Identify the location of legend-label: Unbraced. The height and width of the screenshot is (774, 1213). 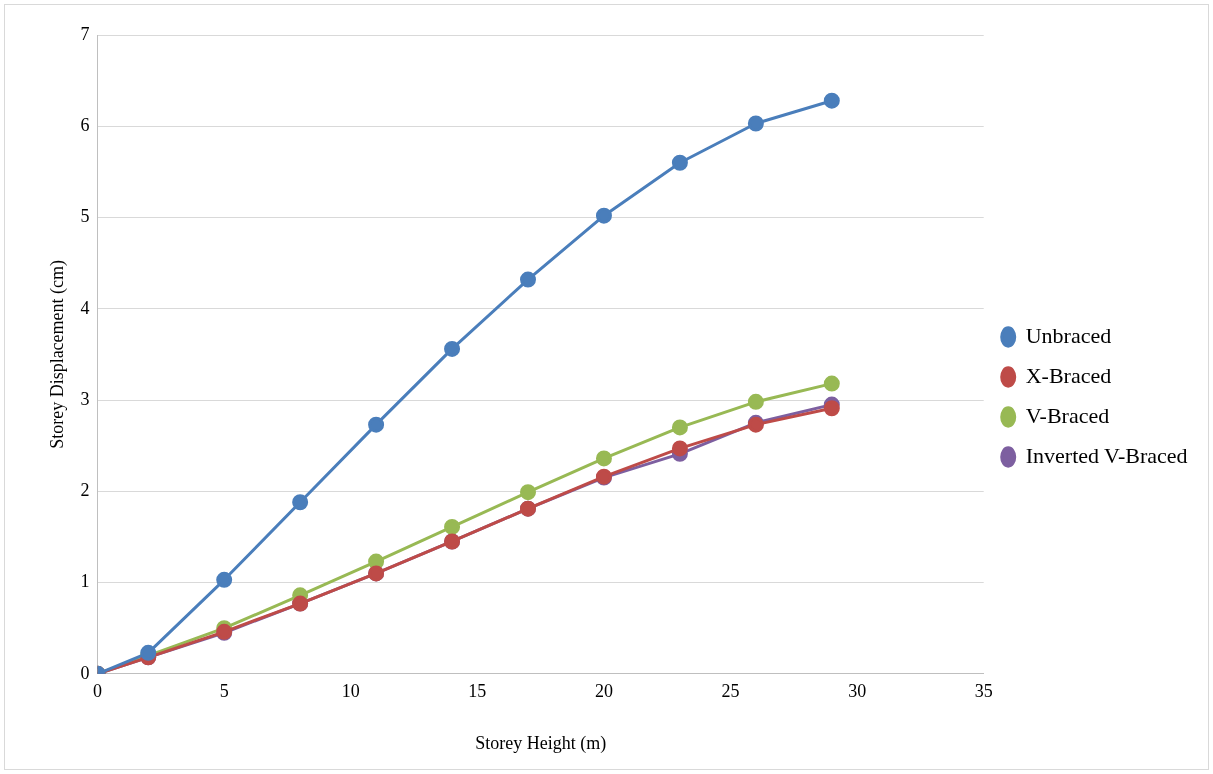
(1068, 335).